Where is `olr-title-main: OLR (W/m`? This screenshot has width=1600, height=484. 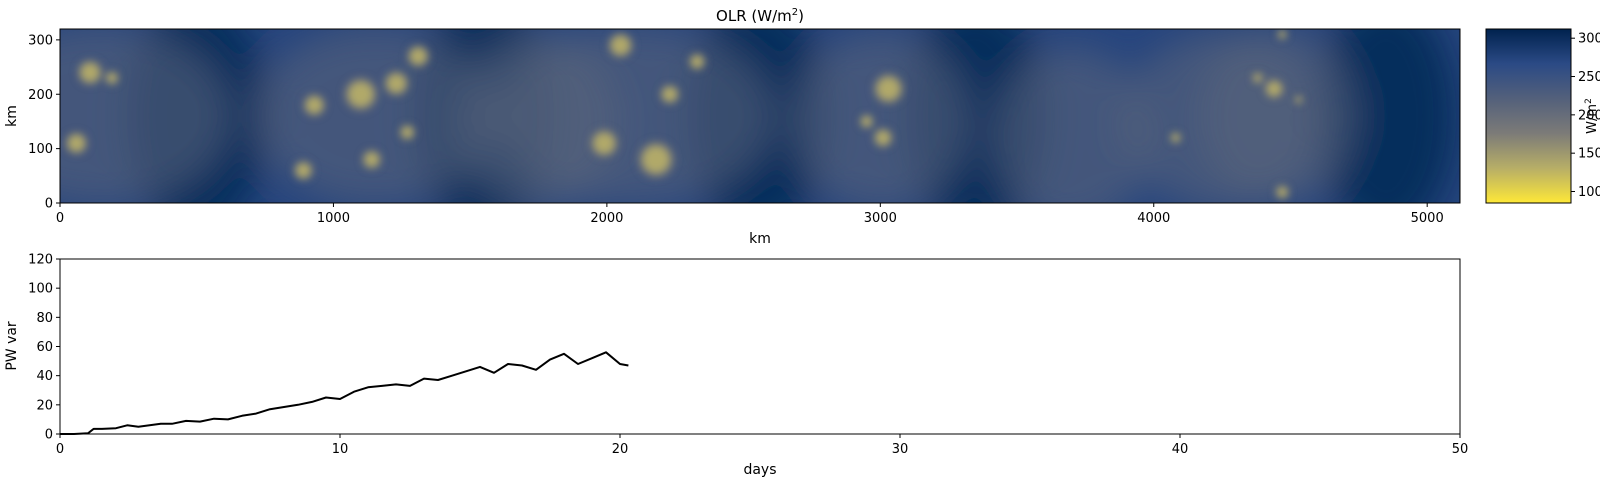 olr-title-main: OLR (W/m is located at coordinates (754, 16).